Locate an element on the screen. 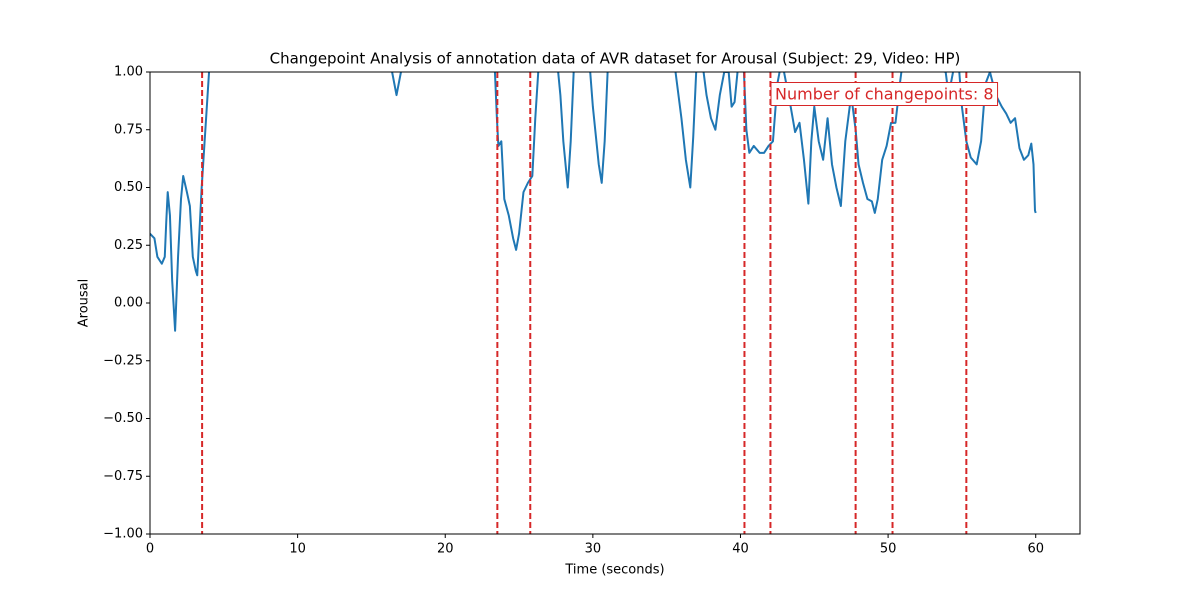 Image resolution: width=1200 pixels, height=600 pixels. y-tick-label: −0.50 is located at coordinates (123, 418).